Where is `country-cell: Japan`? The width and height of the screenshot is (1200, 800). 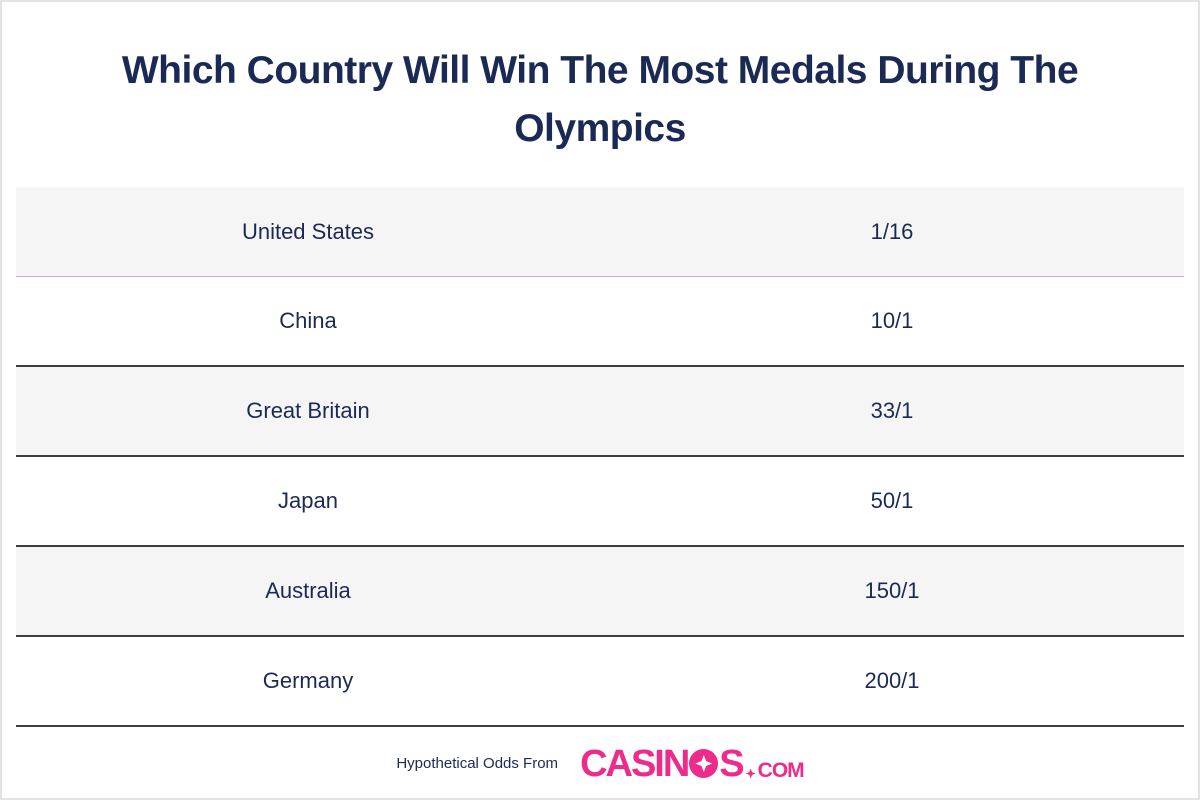
country-cell: Japan is located at coordinates (308, 500).